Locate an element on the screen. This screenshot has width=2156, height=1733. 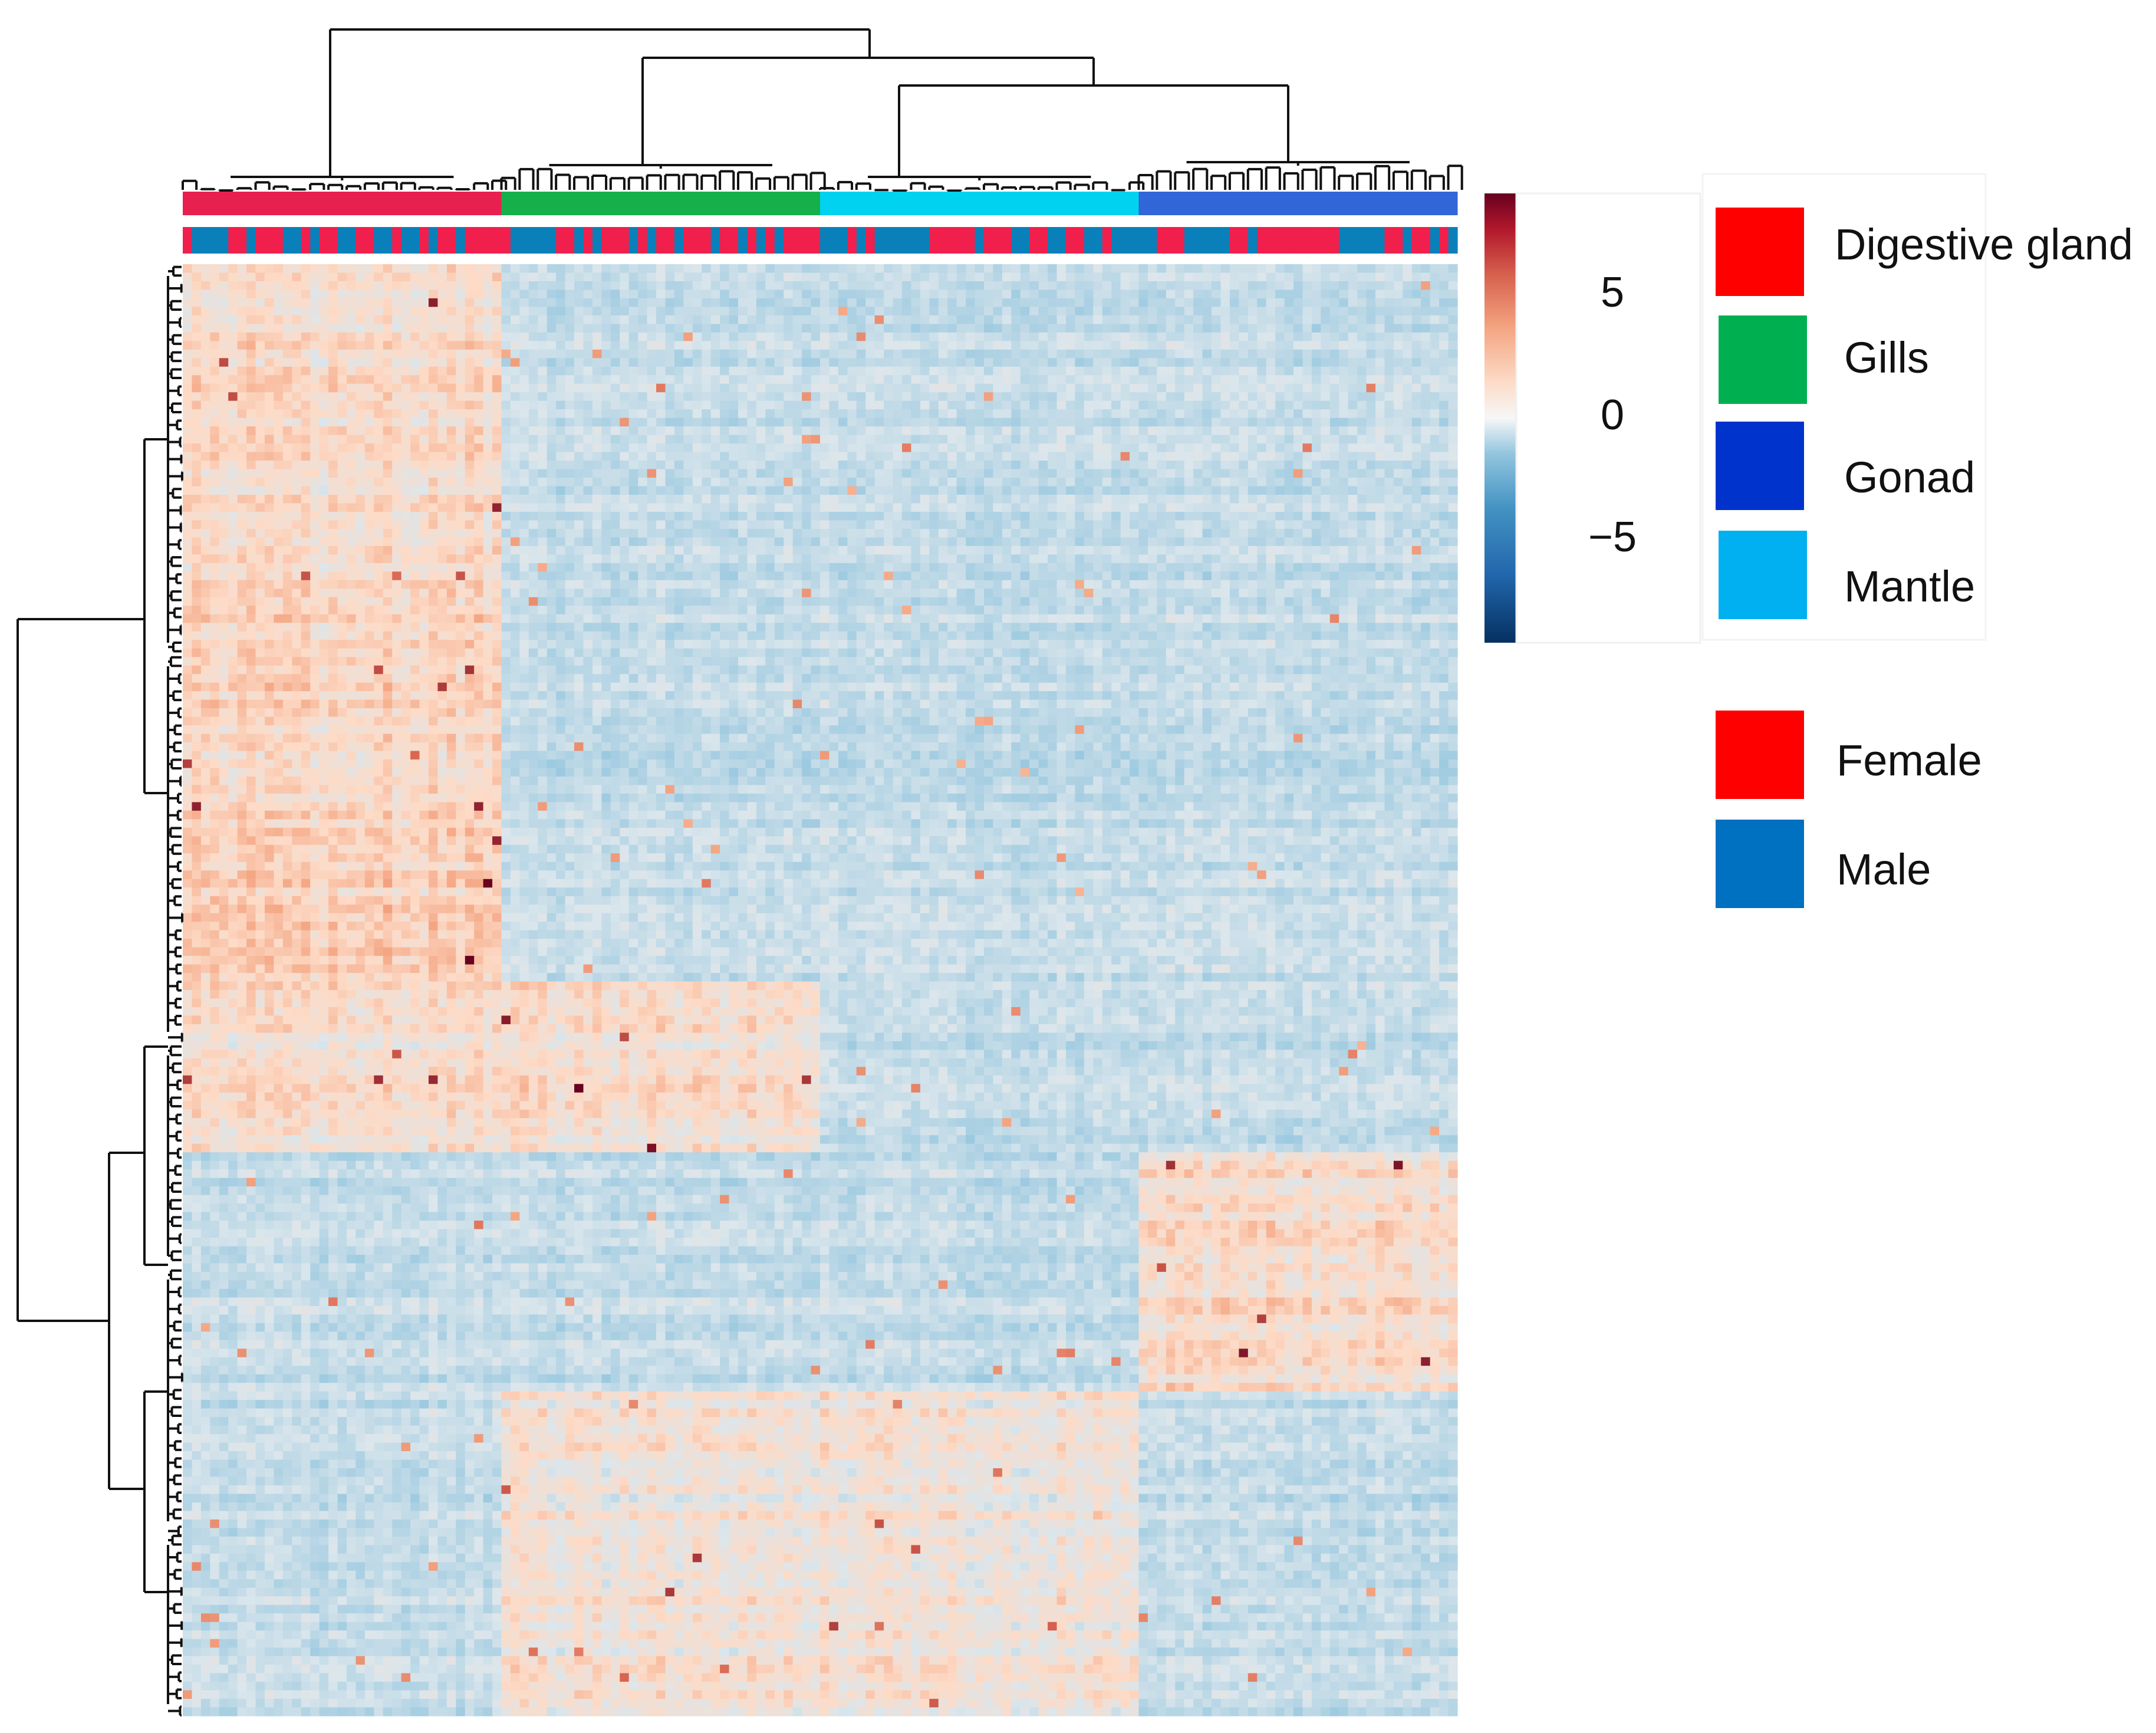
sex-bar-cell is located at coordinates (1307, 241).